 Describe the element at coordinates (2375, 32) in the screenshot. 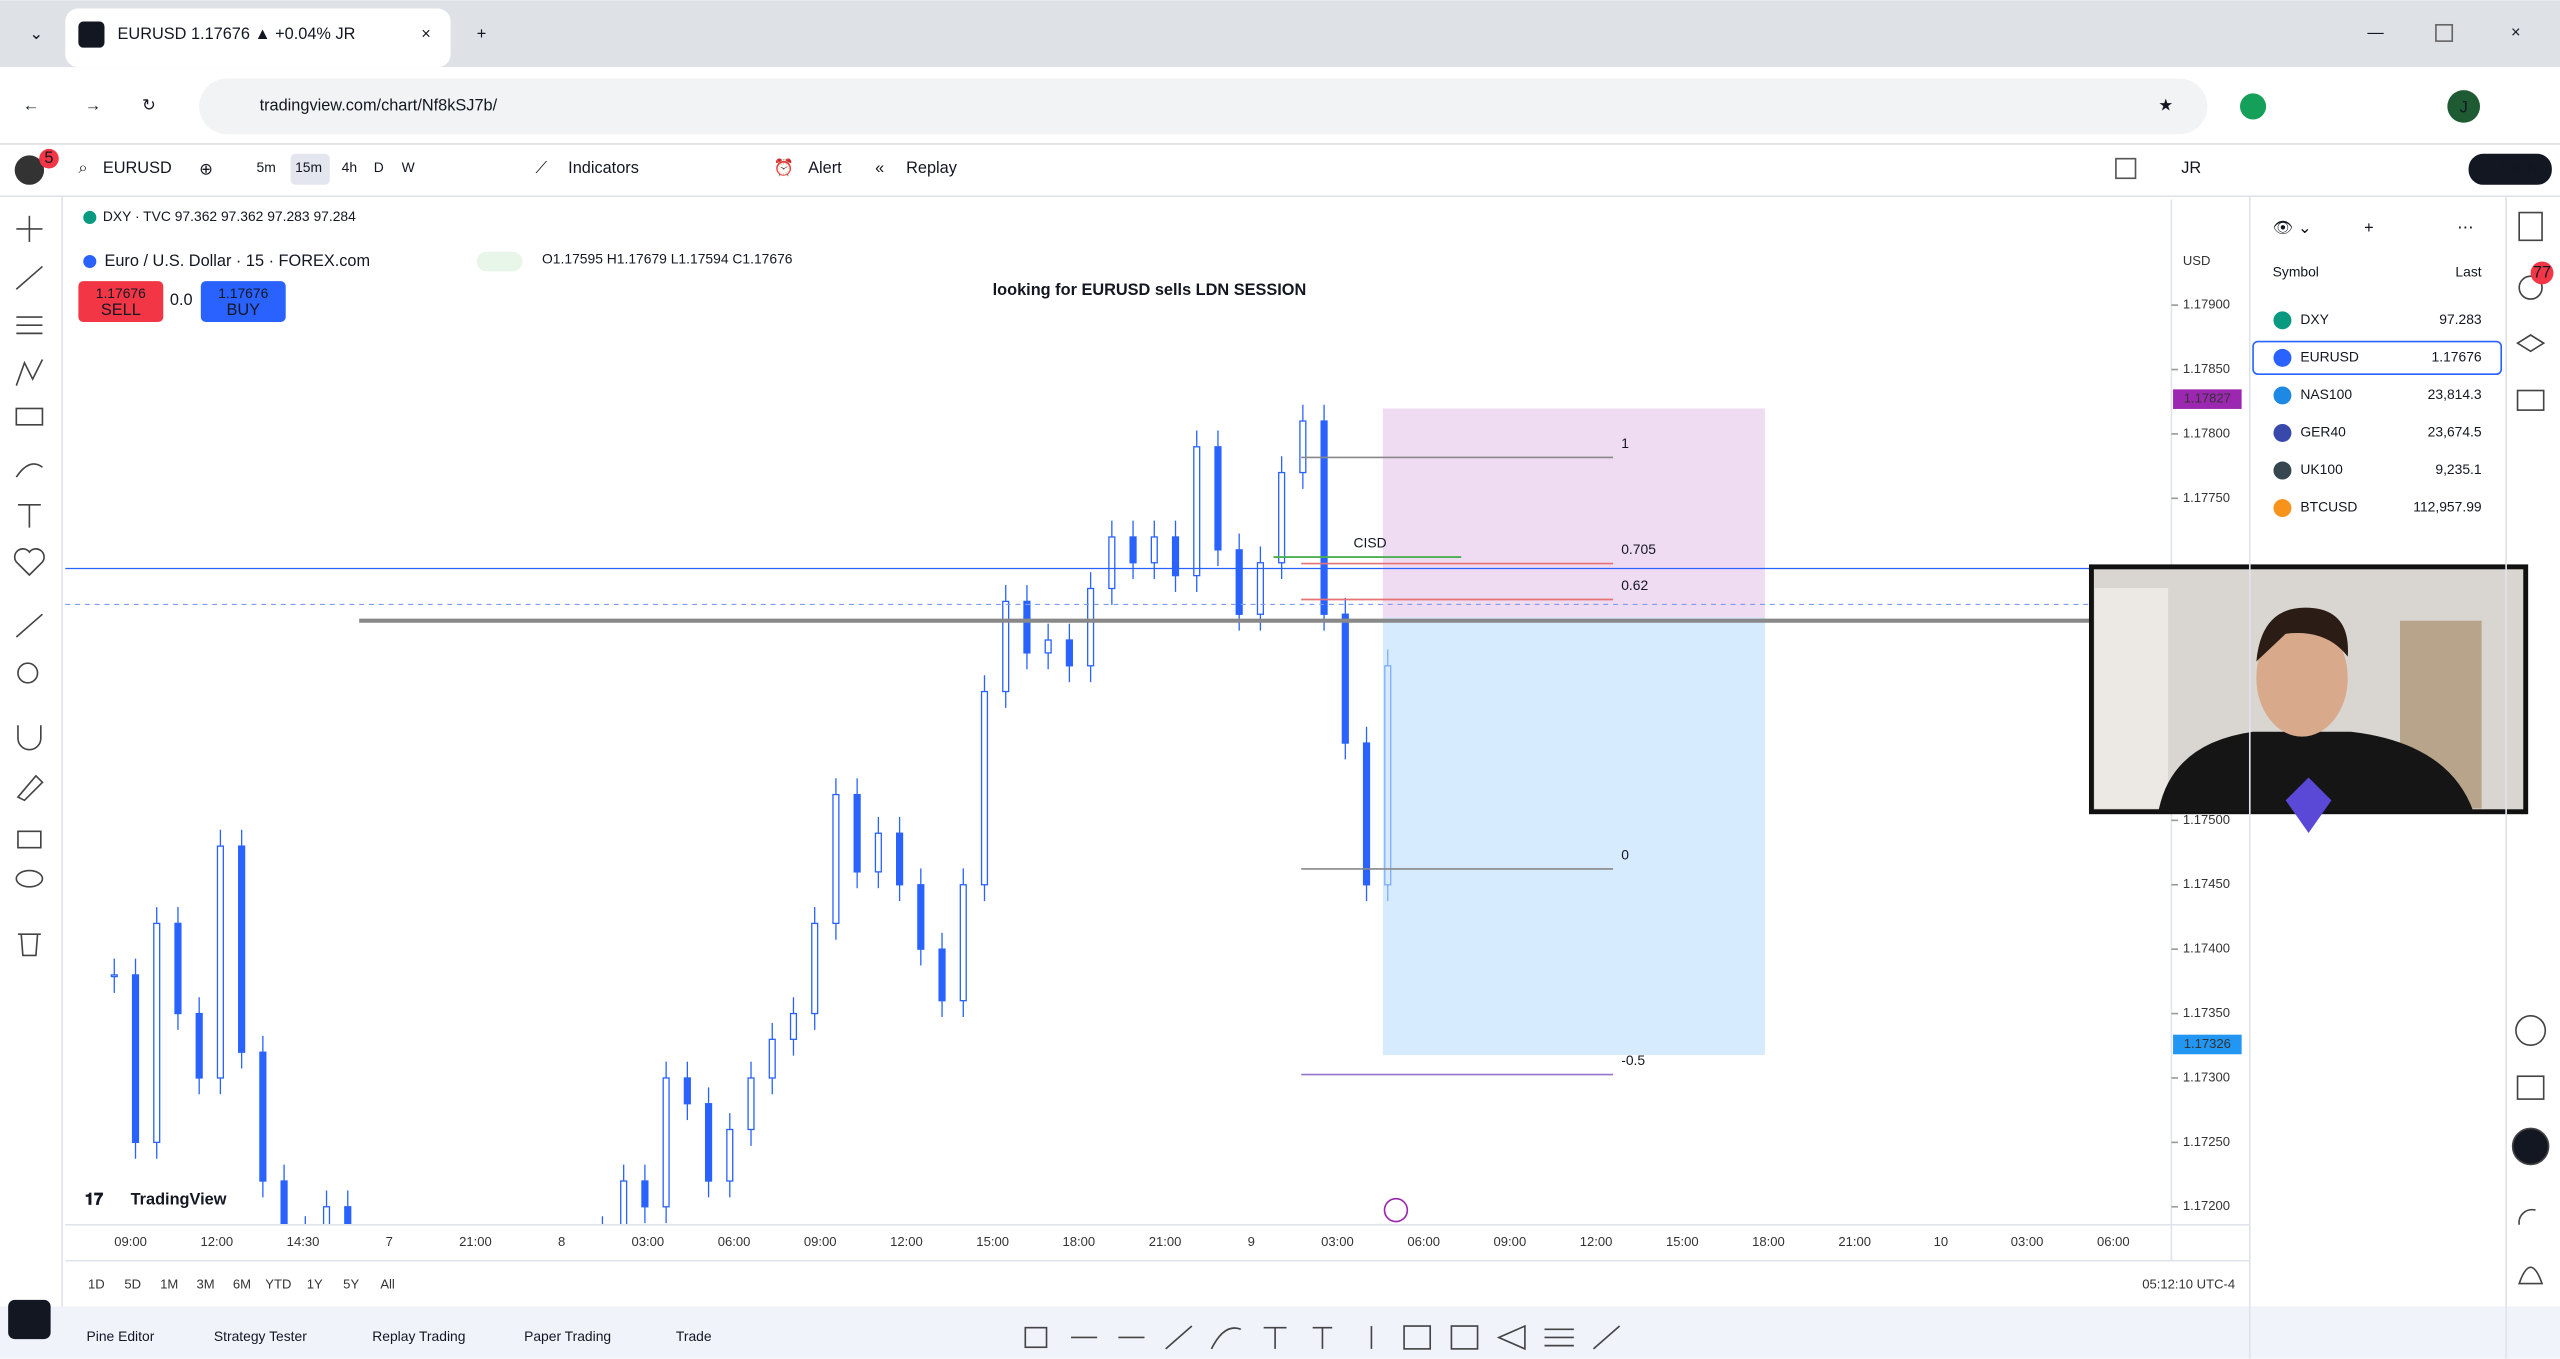

I see `minimize: —` at that location.